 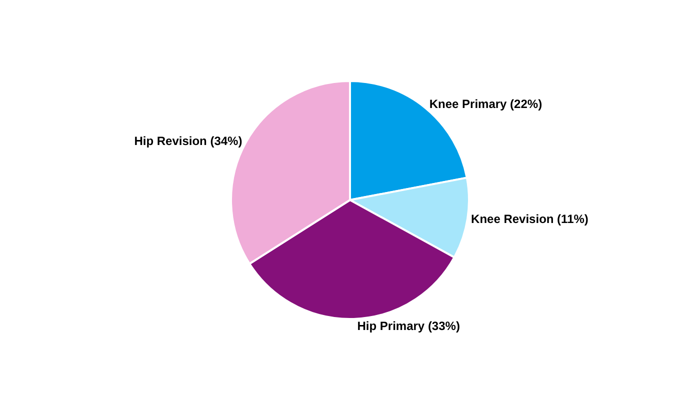 What do you see at coordinates (408, 325) in the screenshot?
I see `slice-label: Hip Primary (33%)` at bounding box center [408, 325].